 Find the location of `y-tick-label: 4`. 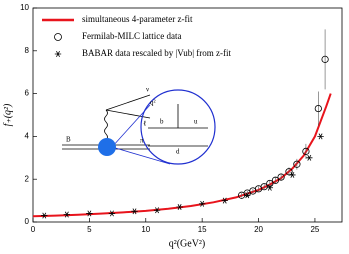

y-tick-label: 4 is located at coordinates (27, 136).